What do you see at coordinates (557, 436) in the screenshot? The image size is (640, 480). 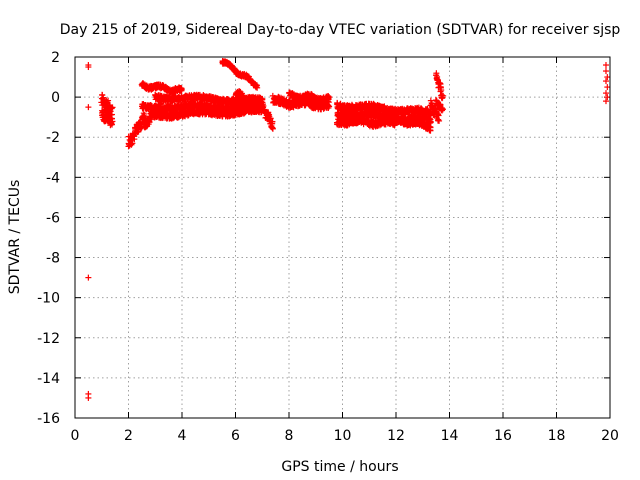 I see `x-tick-label: 18` at bounding box center [557, 436].